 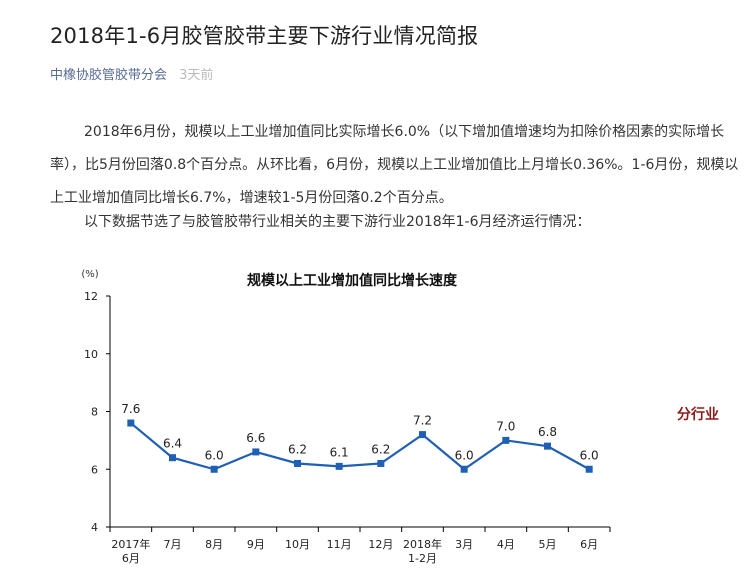 I want to click on data-label: 7.0, so click(x=505, y=426).